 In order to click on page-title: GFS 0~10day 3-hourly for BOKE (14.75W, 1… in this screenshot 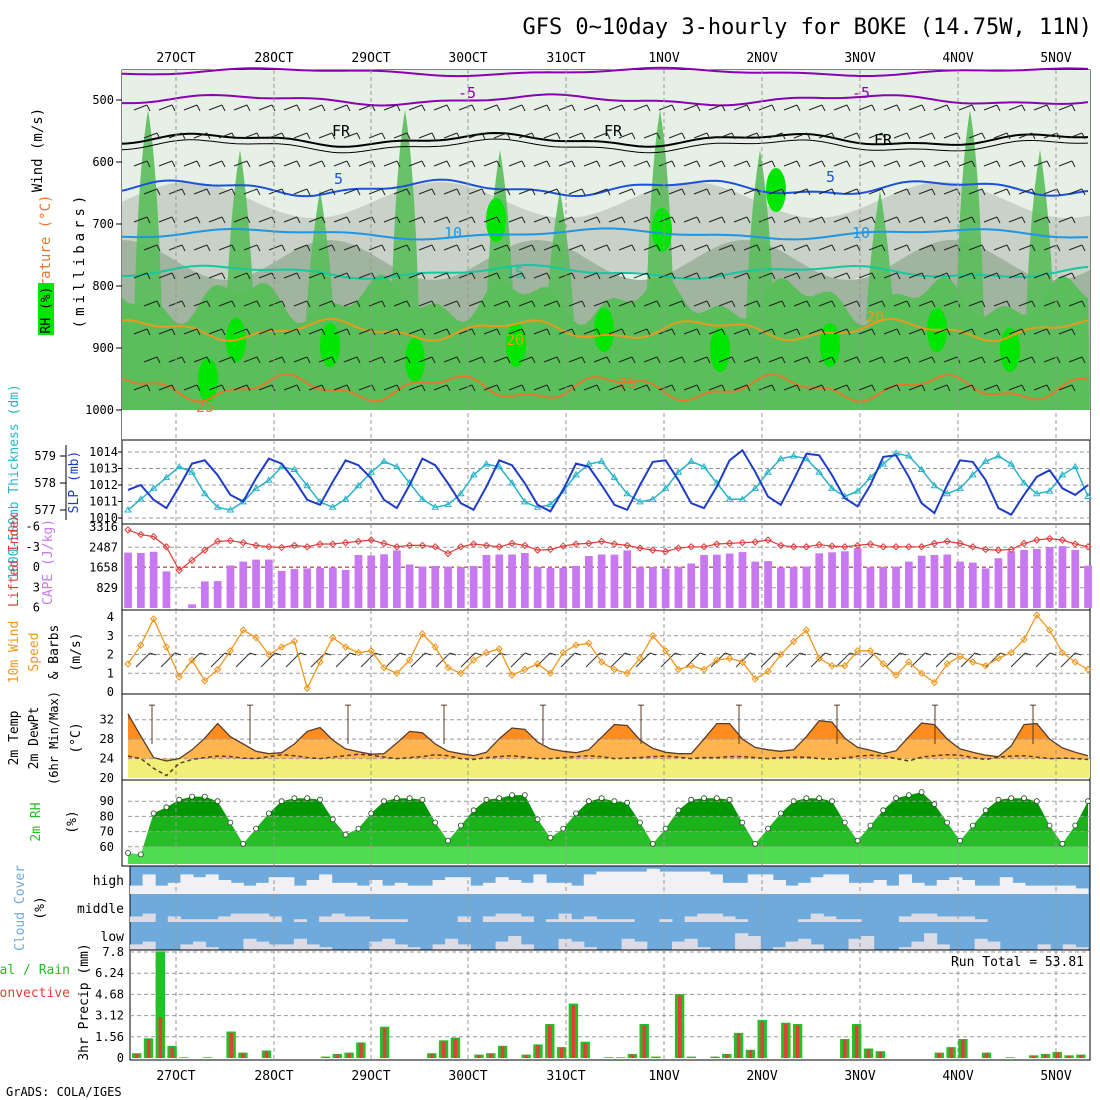, I will do `click(807, 27)`.